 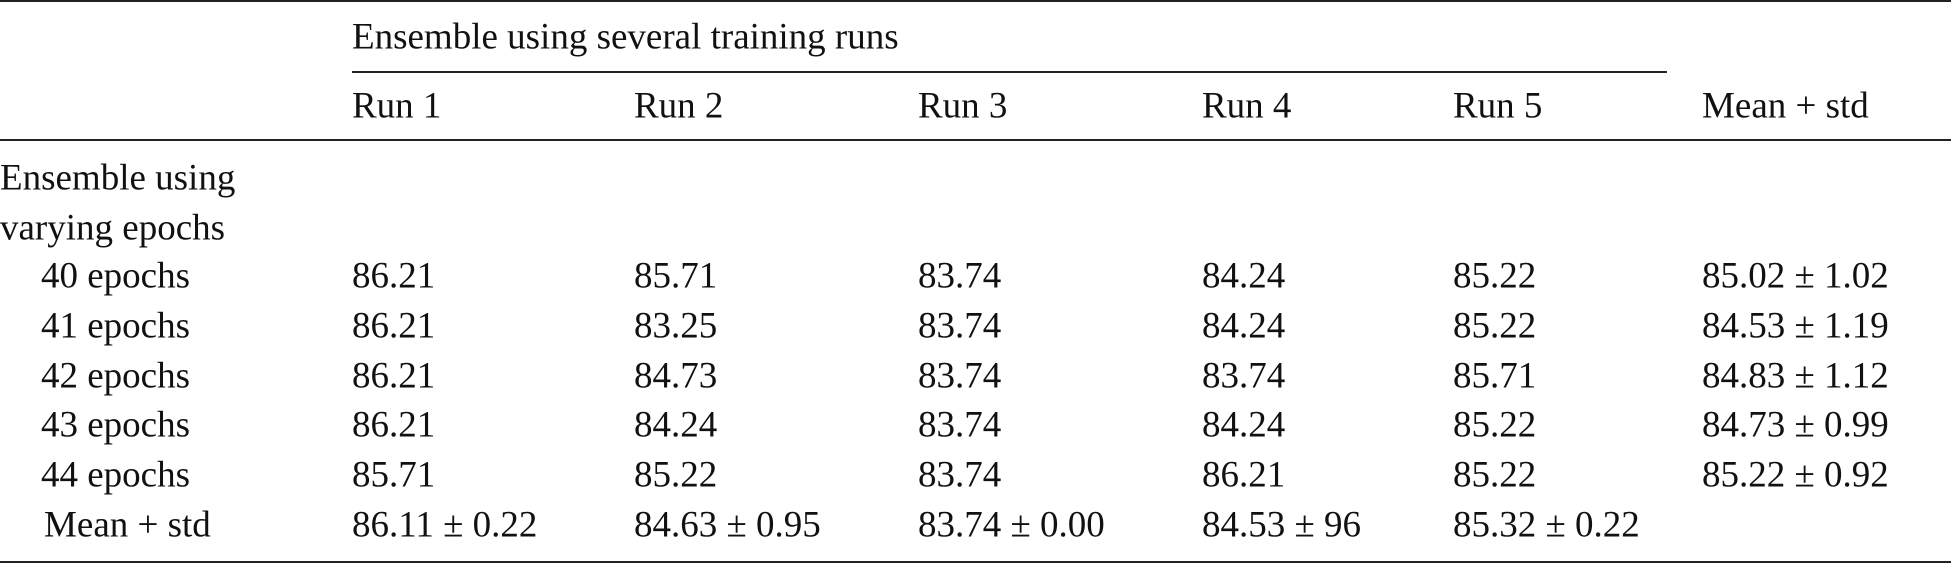 What do you see at coordinates (118, 178) in the screenshot?
I see `row-group-label: Ensemble using` at bounding box center [118, 178].